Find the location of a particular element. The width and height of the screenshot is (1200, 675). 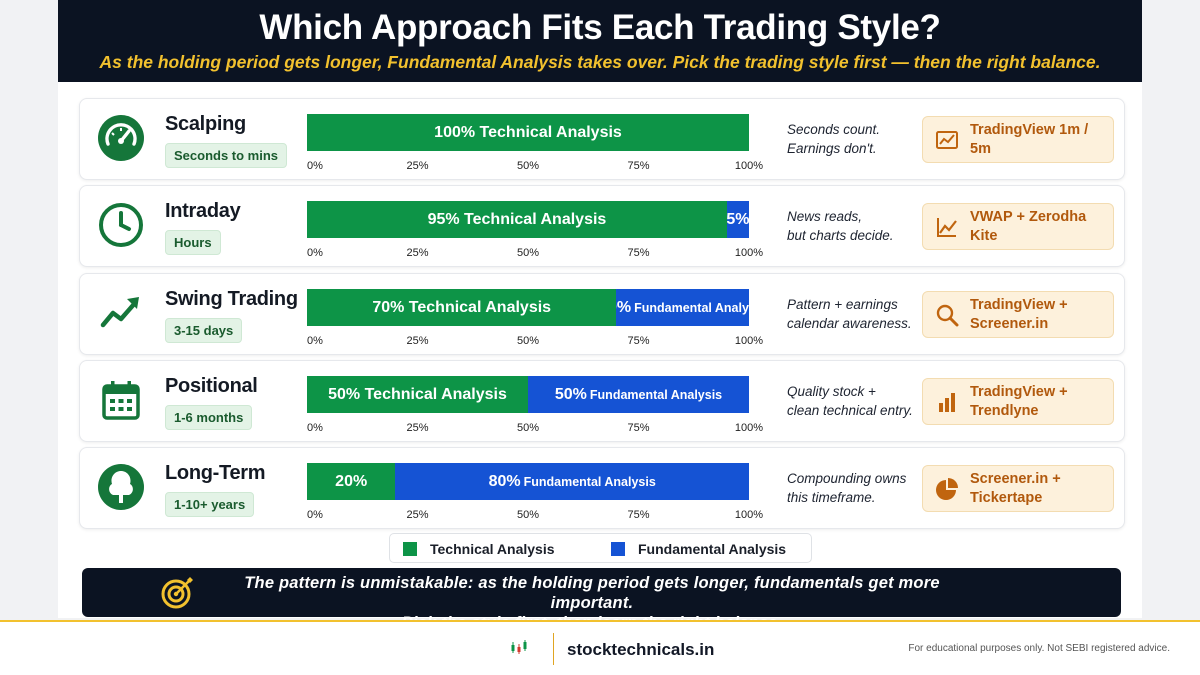

style-note-line: clean technical entry. is located at coordinates (850, 410).